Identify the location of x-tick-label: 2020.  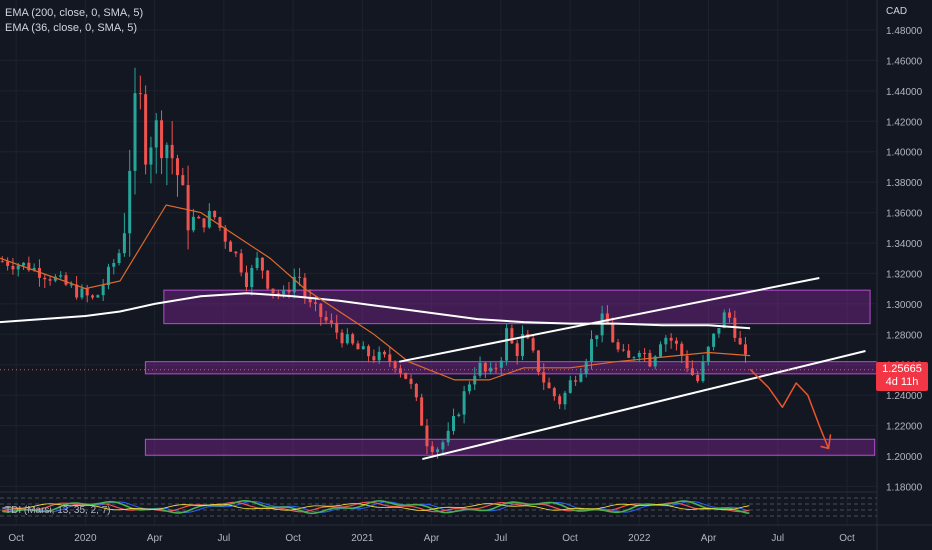
(85, 538).